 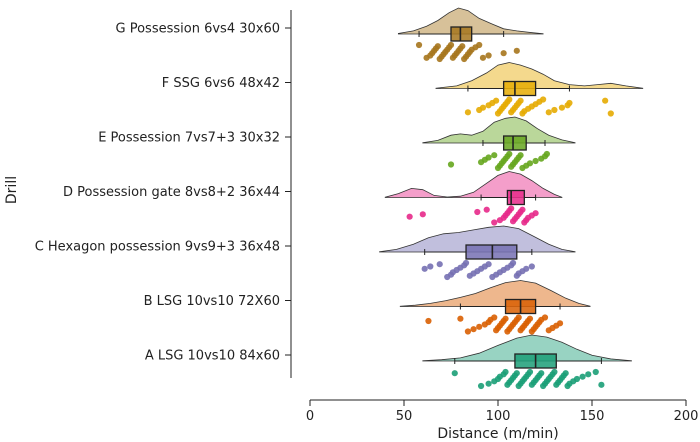 I want to click on x-axis-title: Distance (m/min), so click(x=497, y=434).